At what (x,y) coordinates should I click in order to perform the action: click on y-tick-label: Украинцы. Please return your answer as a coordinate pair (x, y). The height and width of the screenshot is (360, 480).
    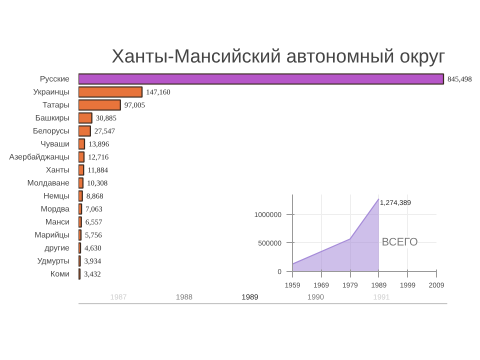
    Looking at the image, I should click on (51, 92).